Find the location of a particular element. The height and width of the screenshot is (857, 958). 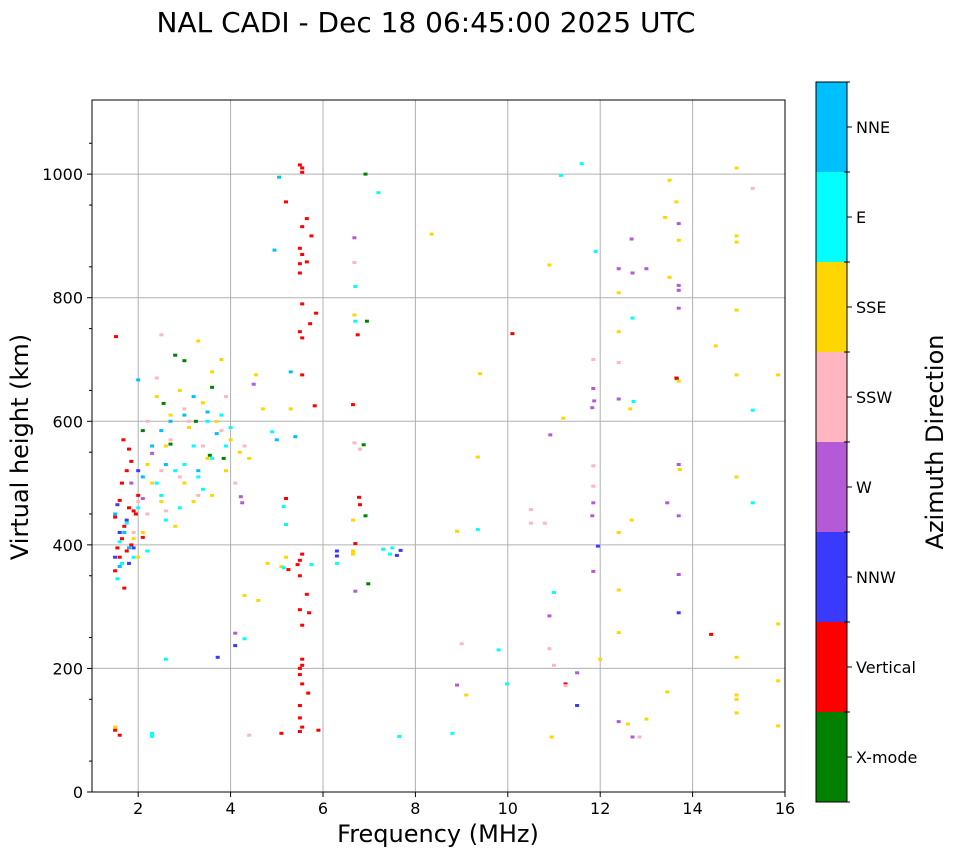

colorbar-tick-label: Vertical is located at coordinates (886, 667).